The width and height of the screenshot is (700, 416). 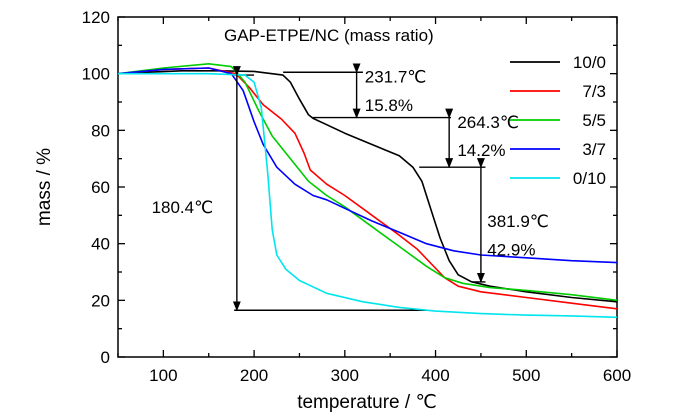 I want to click on x-tick-label: 400, so click(x=435, y=375).